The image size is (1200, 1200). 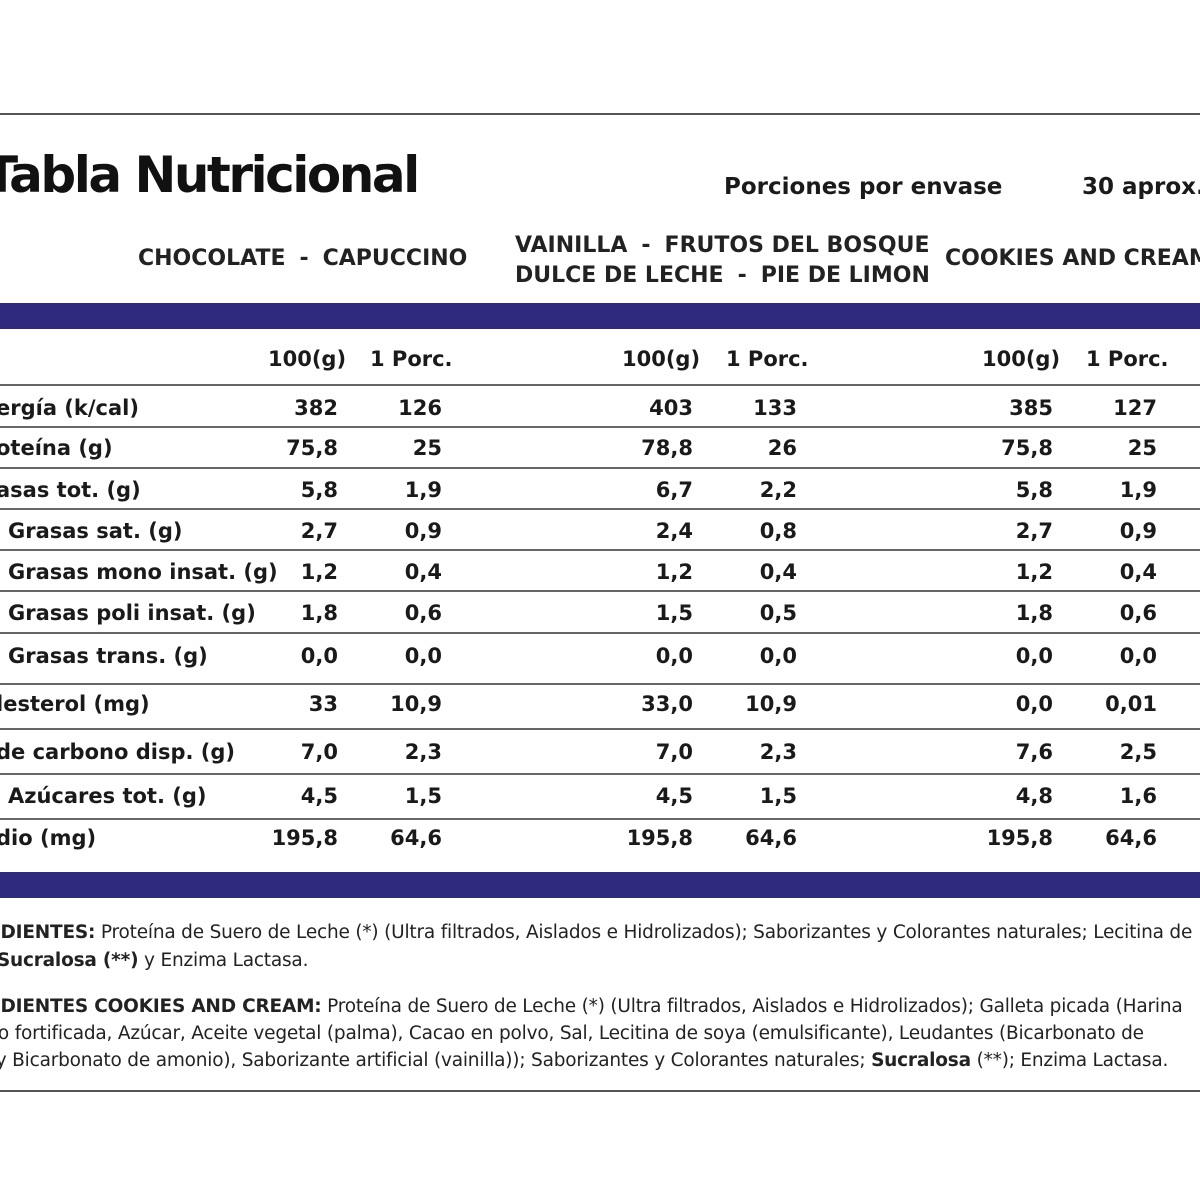 I want to click on table-row: lesterol (mg) 33 10,9 33,0 10,9 0,0 0,01, so click(x=600, y=704).